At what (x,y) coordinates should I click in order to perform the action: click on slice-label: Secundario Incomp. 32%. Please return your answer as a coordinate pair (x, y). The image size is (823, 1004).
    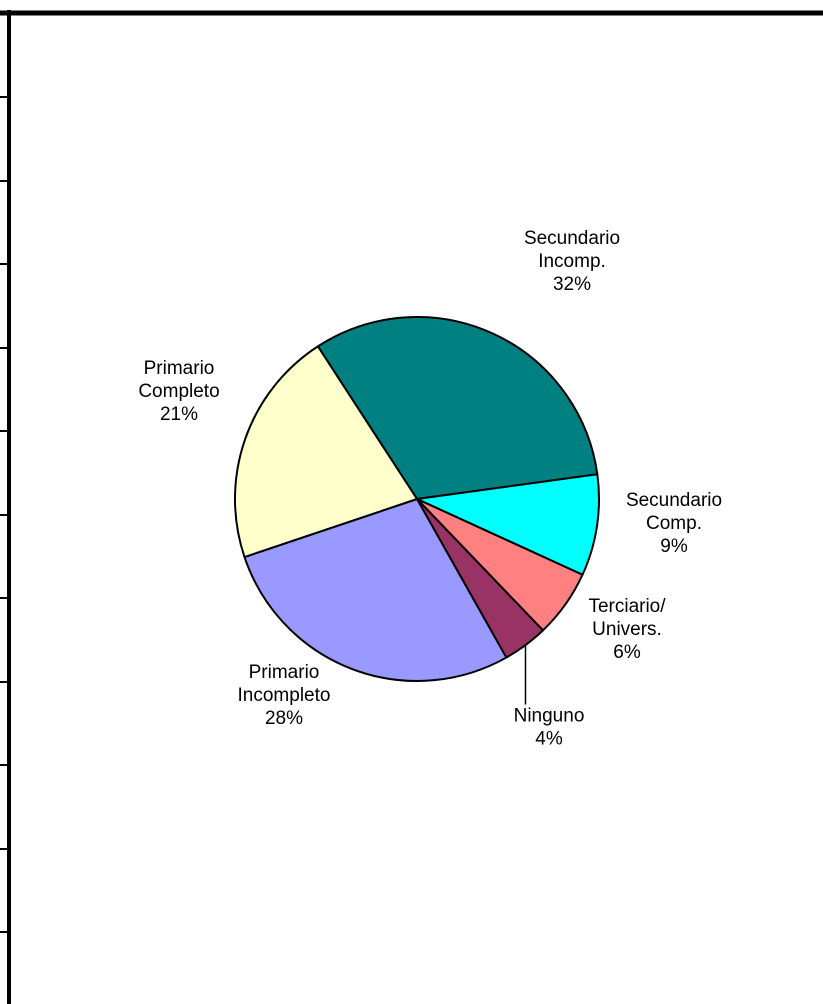
    Looking at the image, I should click on (572, 261).